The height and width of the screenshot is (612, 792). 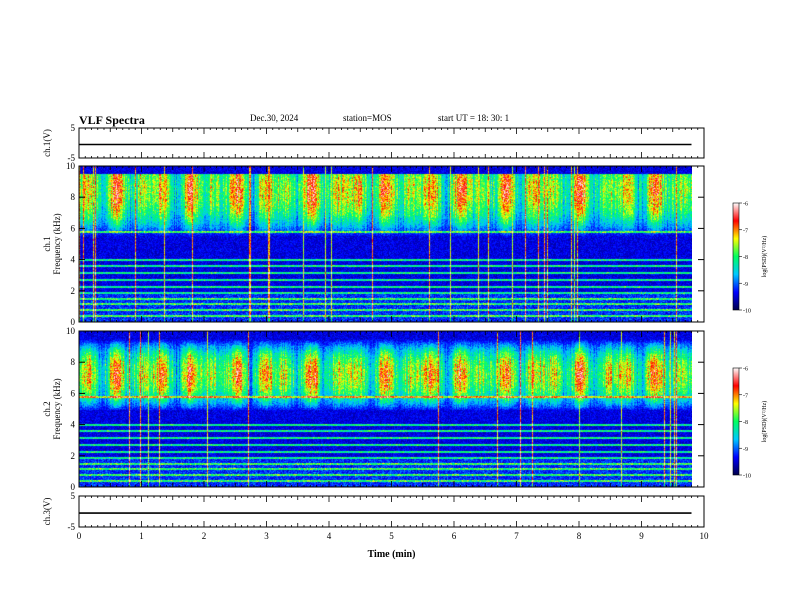 I want to click on x-tick-label: 0, so click(x=79, y=536).